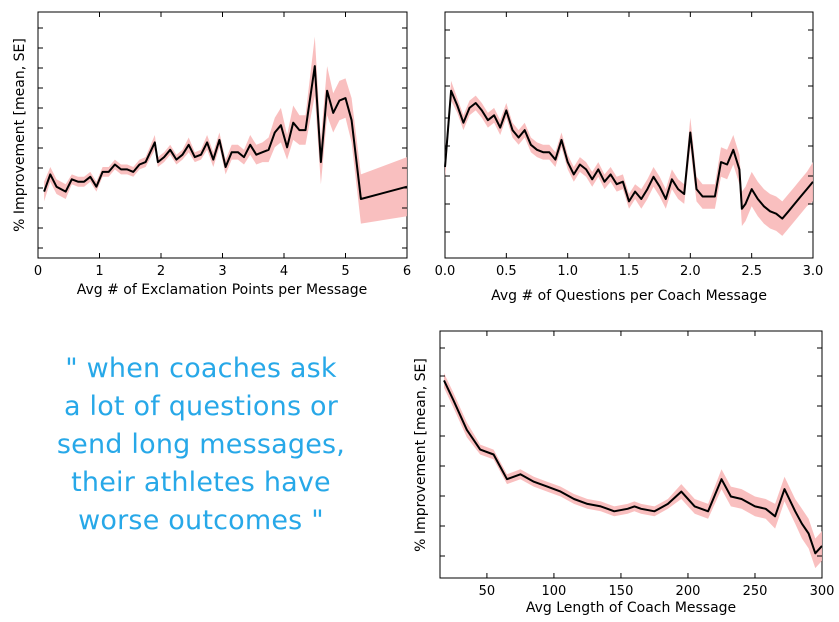 Image resolution: width=839 pixels, height=622 pixels. What do you see at coordinates (506, 271) in the screenshot?
I see `x-tick-label: 0.5` at bounding box center [506, 271].